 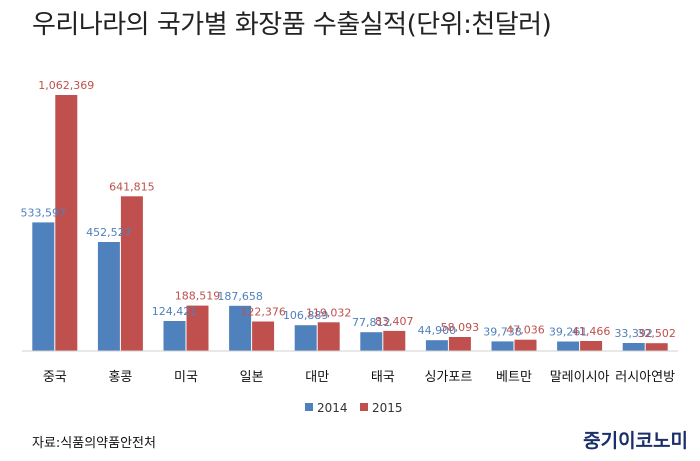 I want to click on category-label-2: 미국, so click(x=186, y=377).